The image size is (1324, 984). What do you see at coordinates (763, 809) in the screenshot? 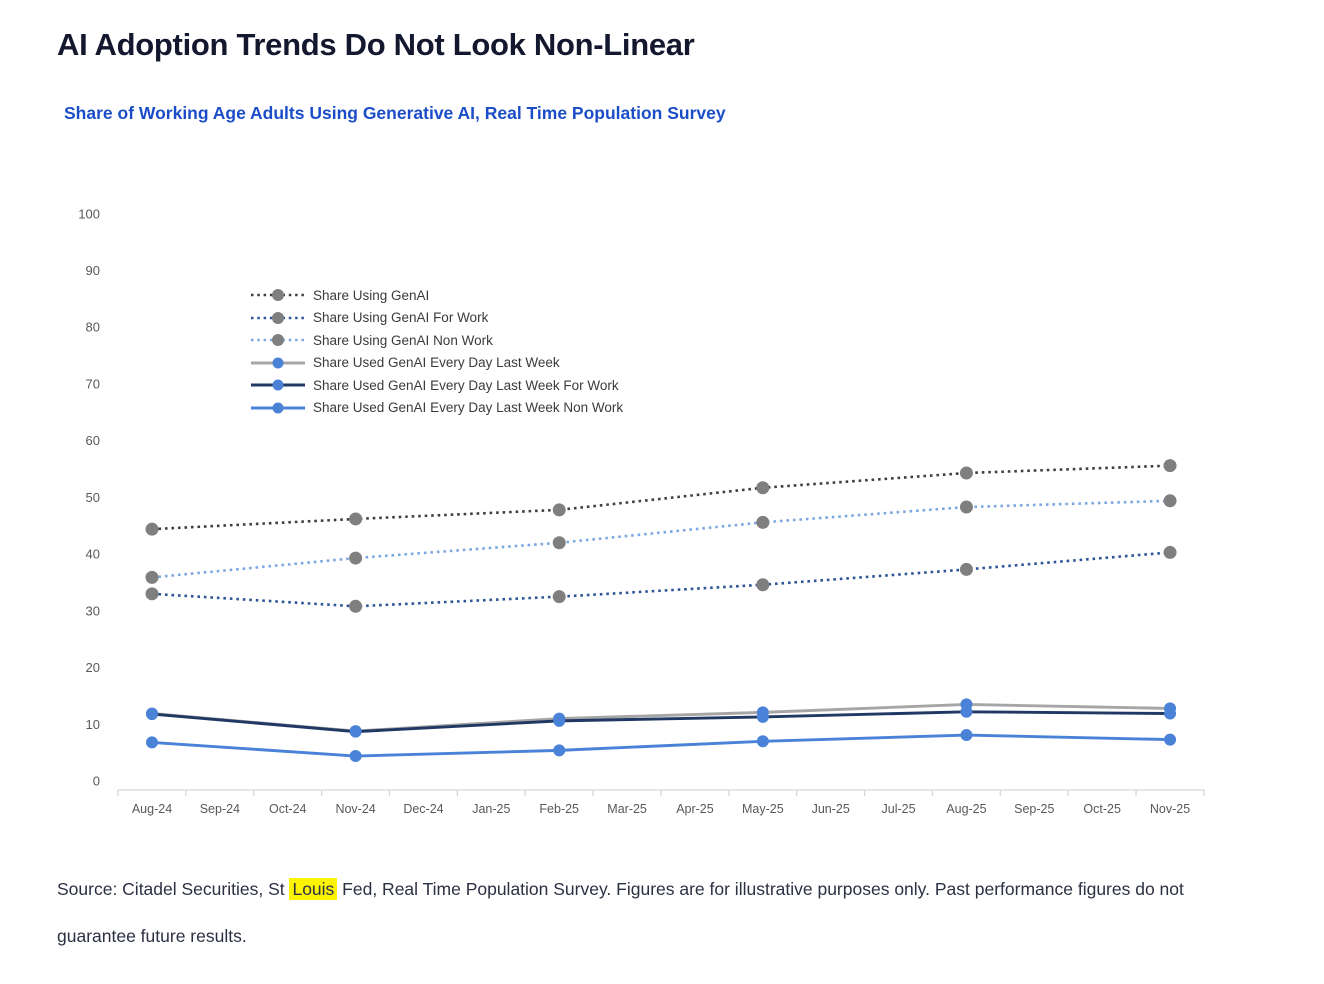
I see `x-axis-tick-label: May-25` at bounding box center [763, 809].